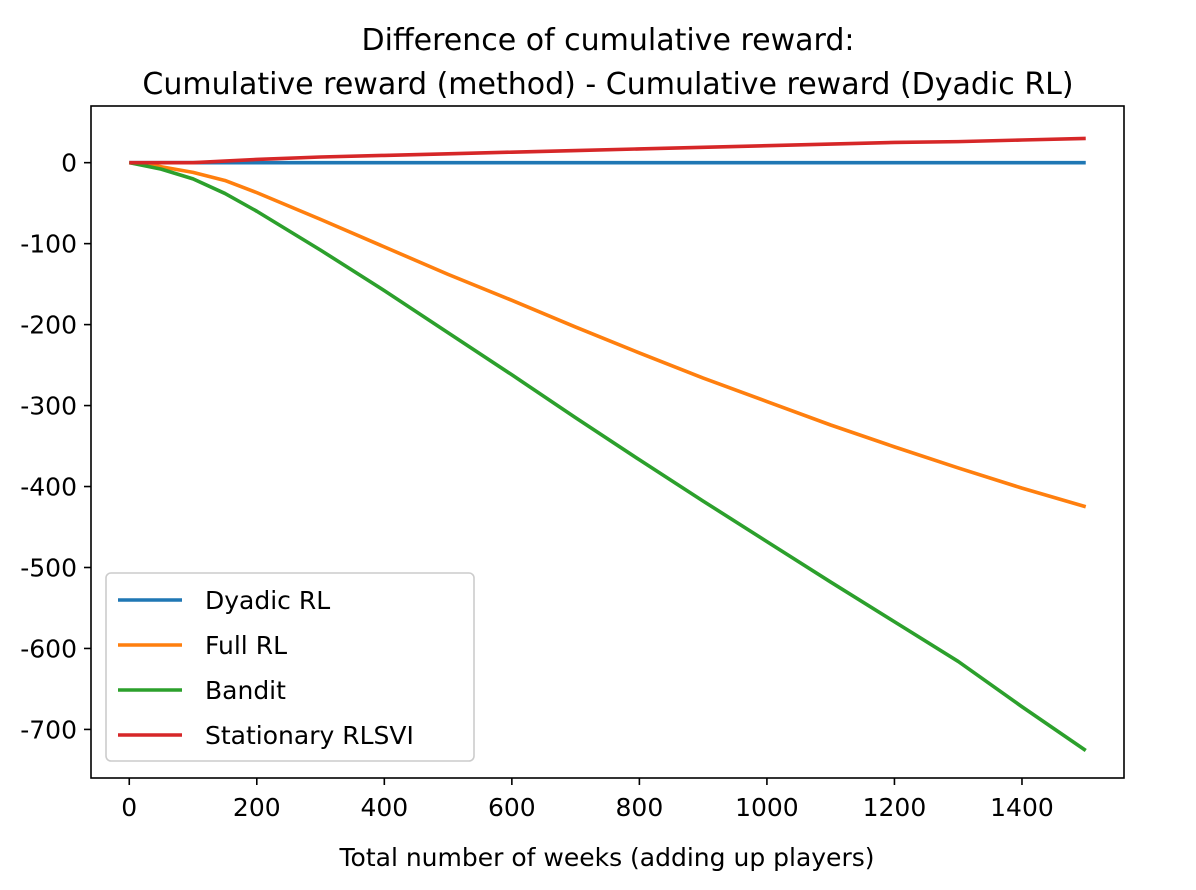 The image size is (1196, 890). Describe the element at coordinates (640, 807) in the screenshot. I see `x-tick-label: 800` at that location.